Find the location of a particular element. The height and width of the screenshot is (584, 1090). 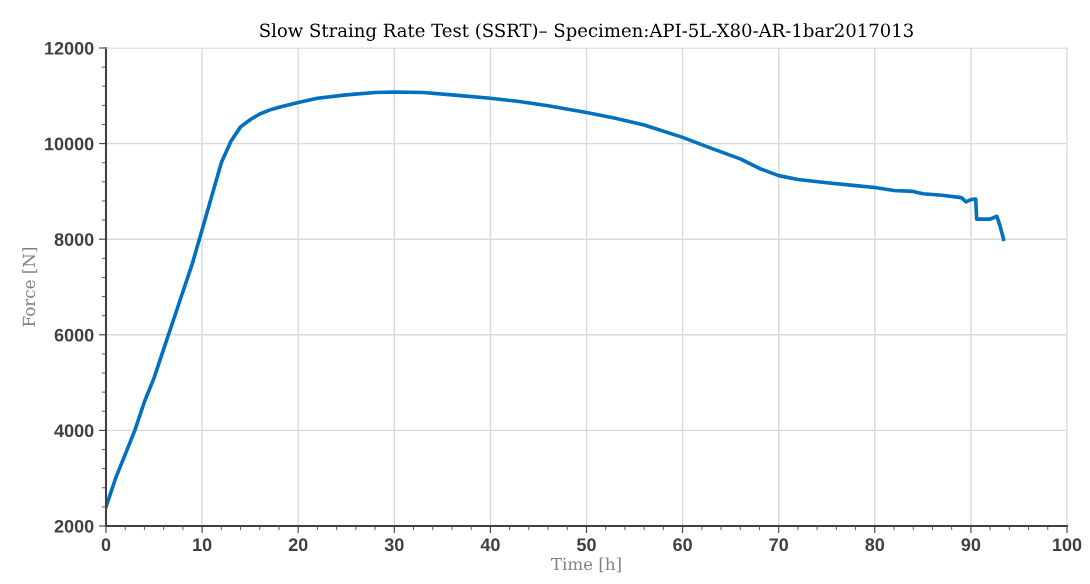

x-tick-label: 80 is located at coordinates (875, 545).